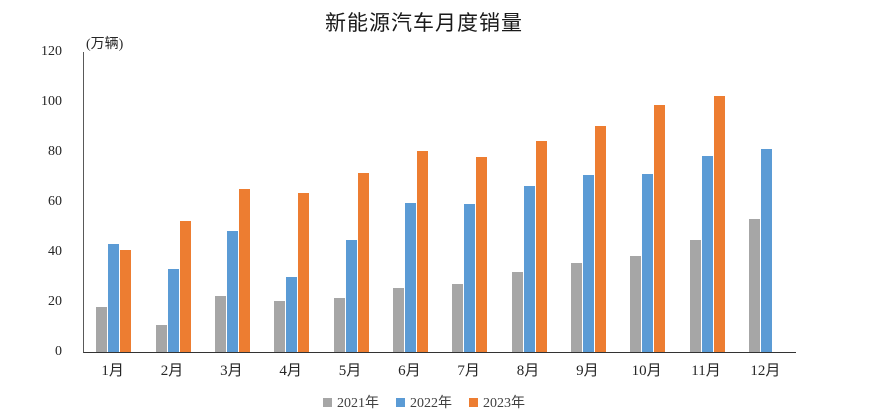  I want to click on legend-item-2022: 2022年, so click(424, 402).